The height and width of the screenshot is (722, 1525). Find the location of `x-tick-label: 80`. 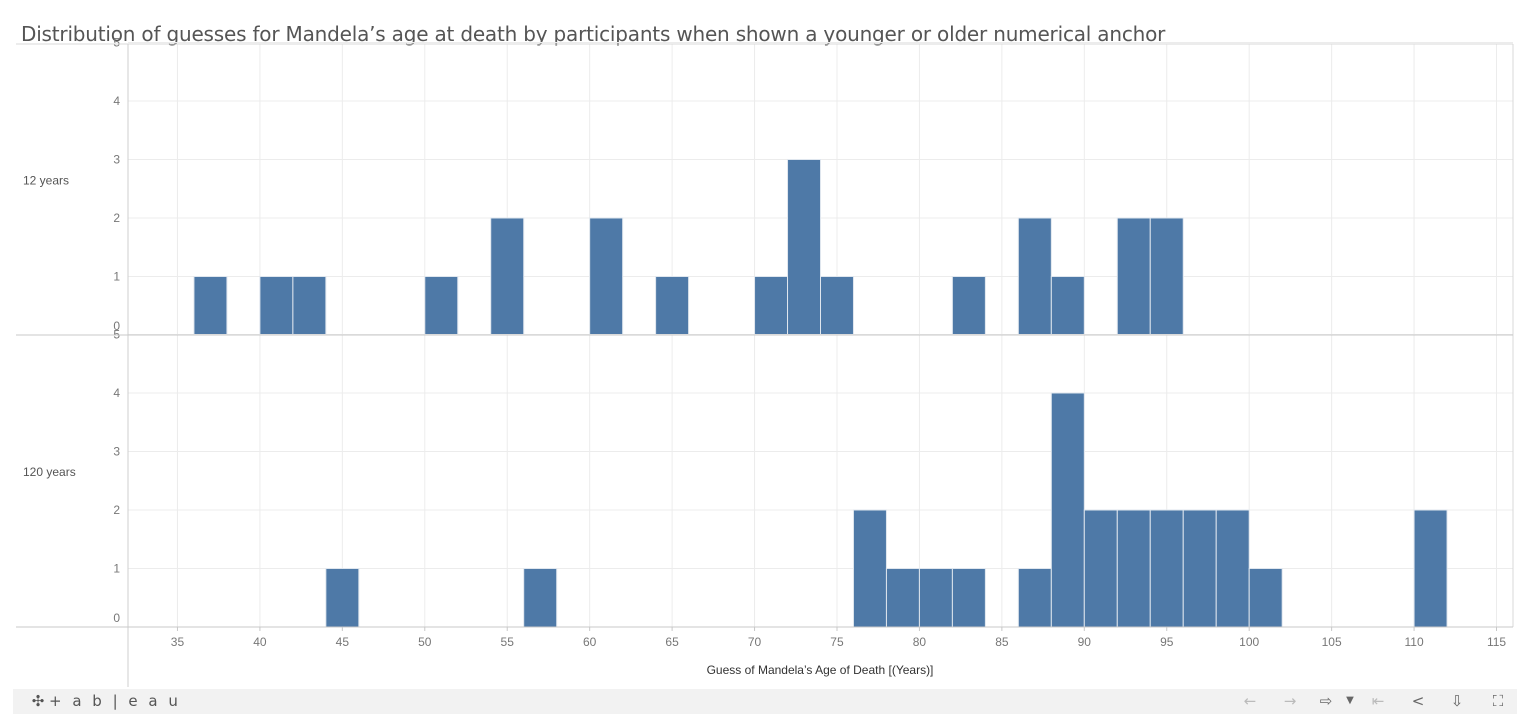

x-tick-label: 80 is located at coordinates (920, 642).